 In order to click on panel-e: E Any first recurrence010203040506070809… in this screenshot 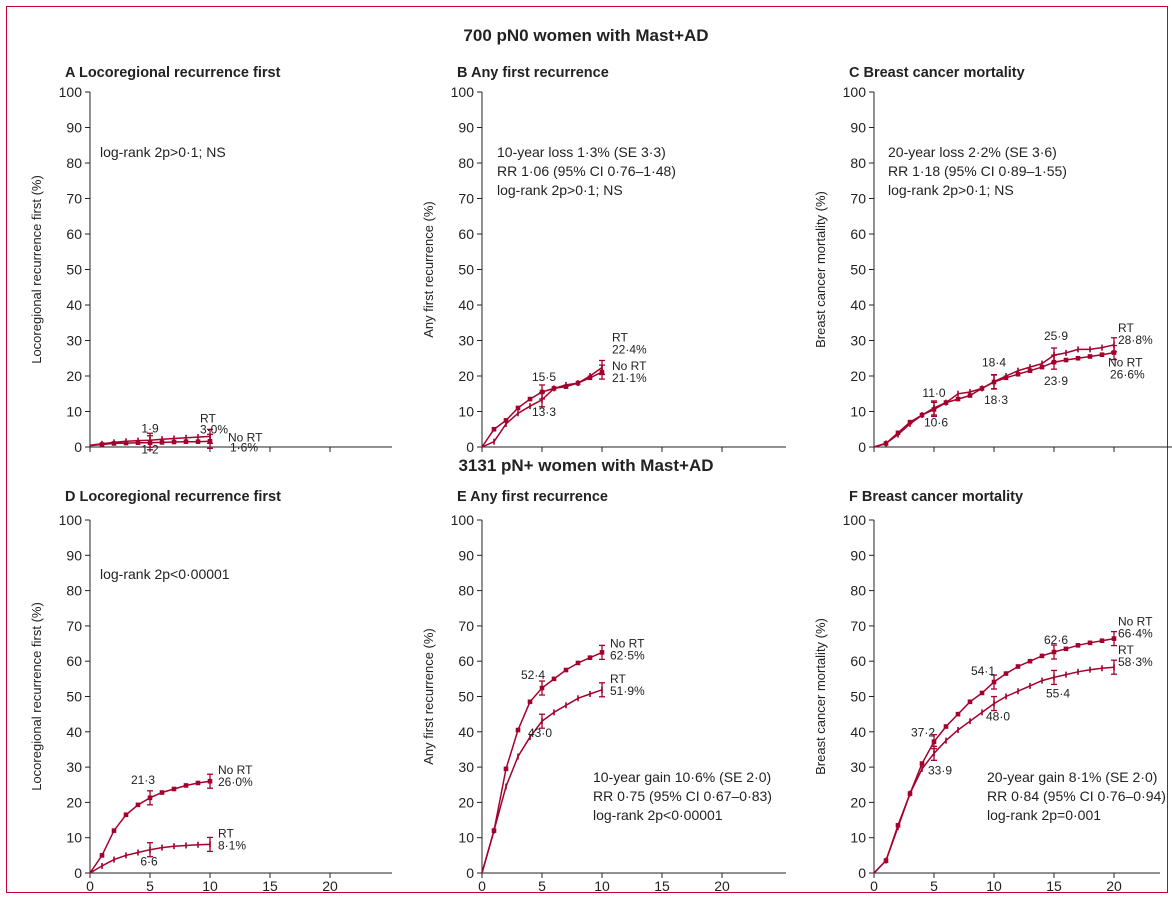, I will do `click(603, 693)`.